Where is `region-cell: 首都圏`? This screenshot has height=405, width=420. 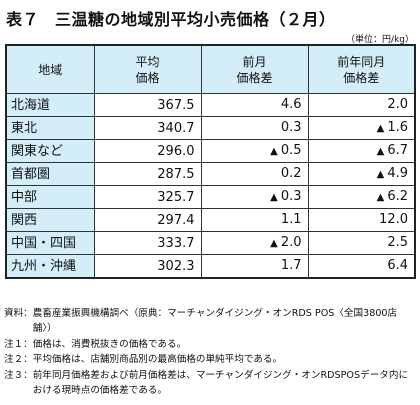
region-cell: 首都圏 is located at coordinates (50, 174).